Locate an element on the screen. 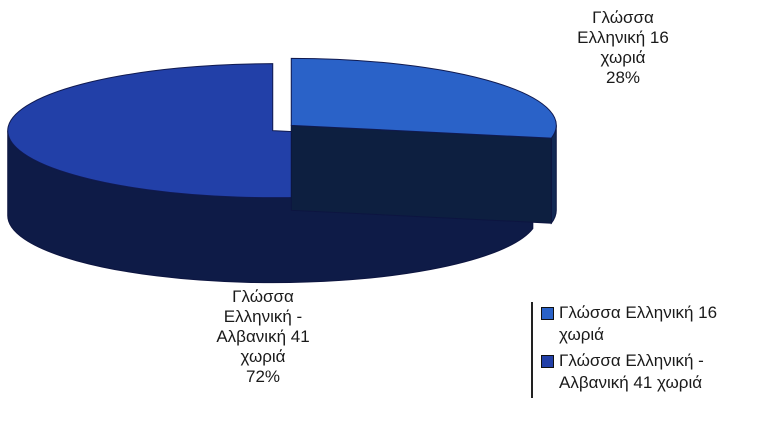 This screenshot has width=758, height=437. data-label-line: Αλβανική 41 is located at coordinates (263, 336).